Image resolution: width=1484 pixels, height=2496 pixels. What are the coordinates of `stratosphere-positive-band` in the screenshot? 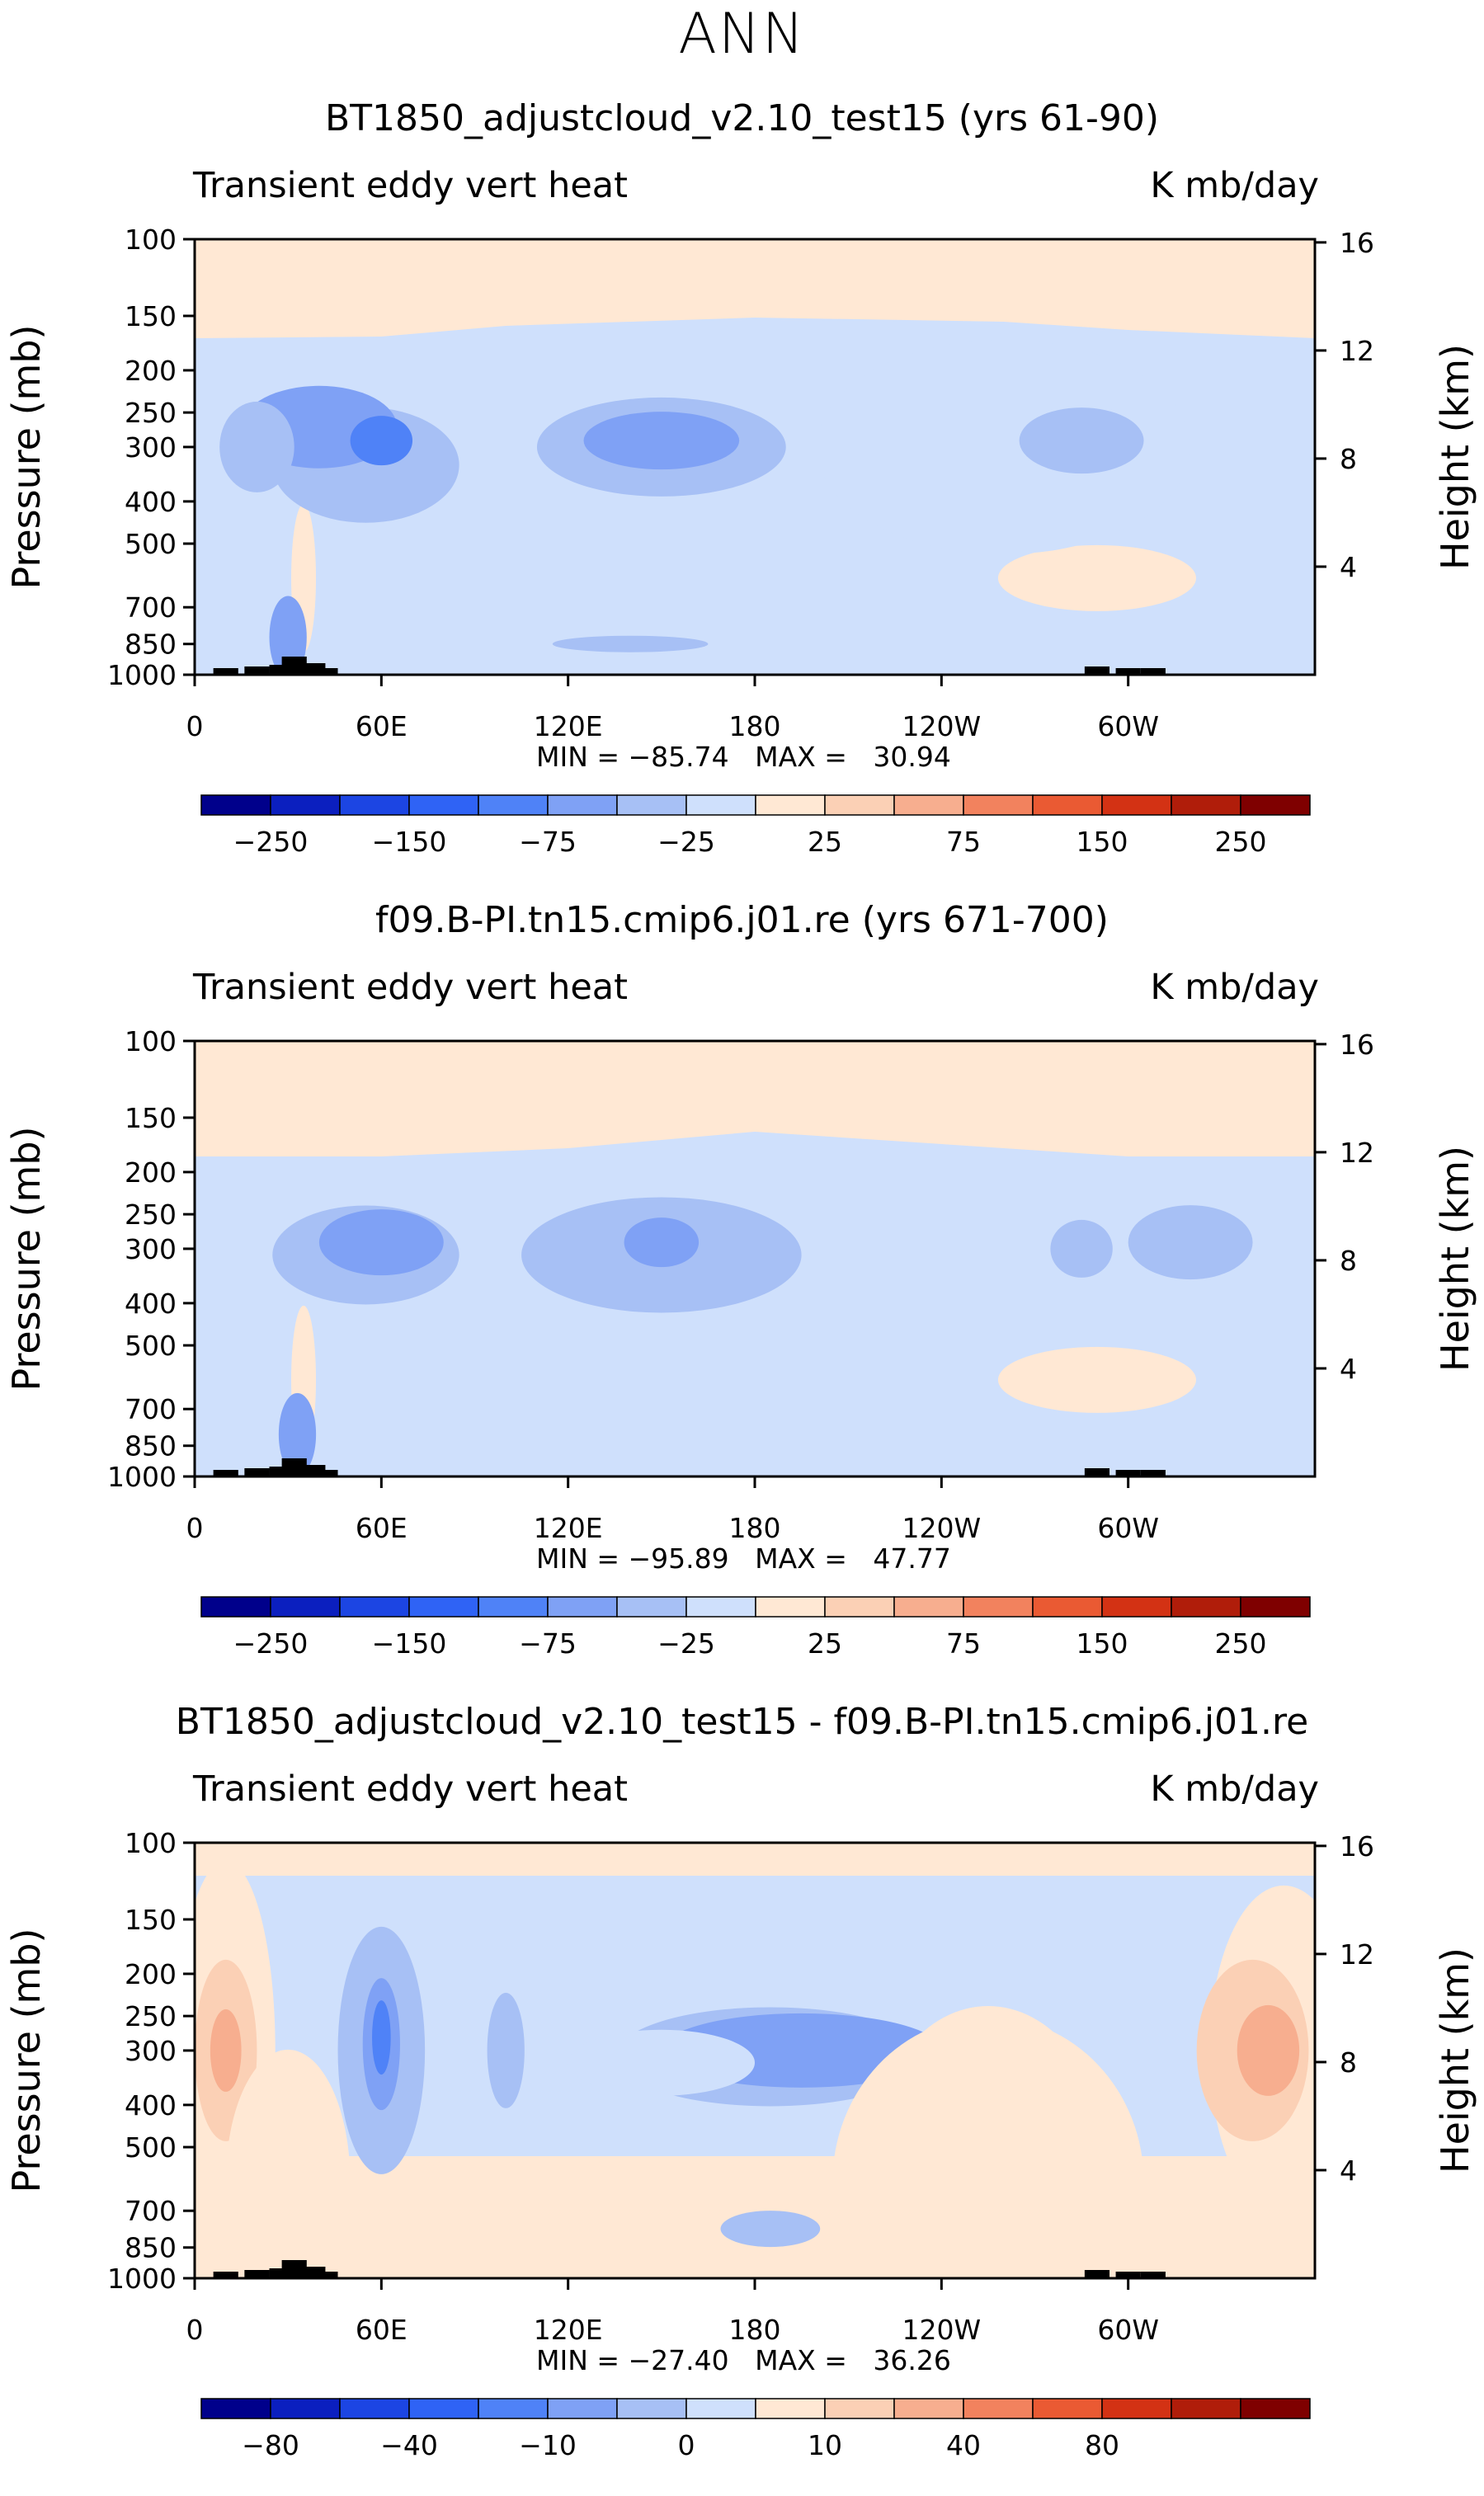 It's located at (755, 1098).